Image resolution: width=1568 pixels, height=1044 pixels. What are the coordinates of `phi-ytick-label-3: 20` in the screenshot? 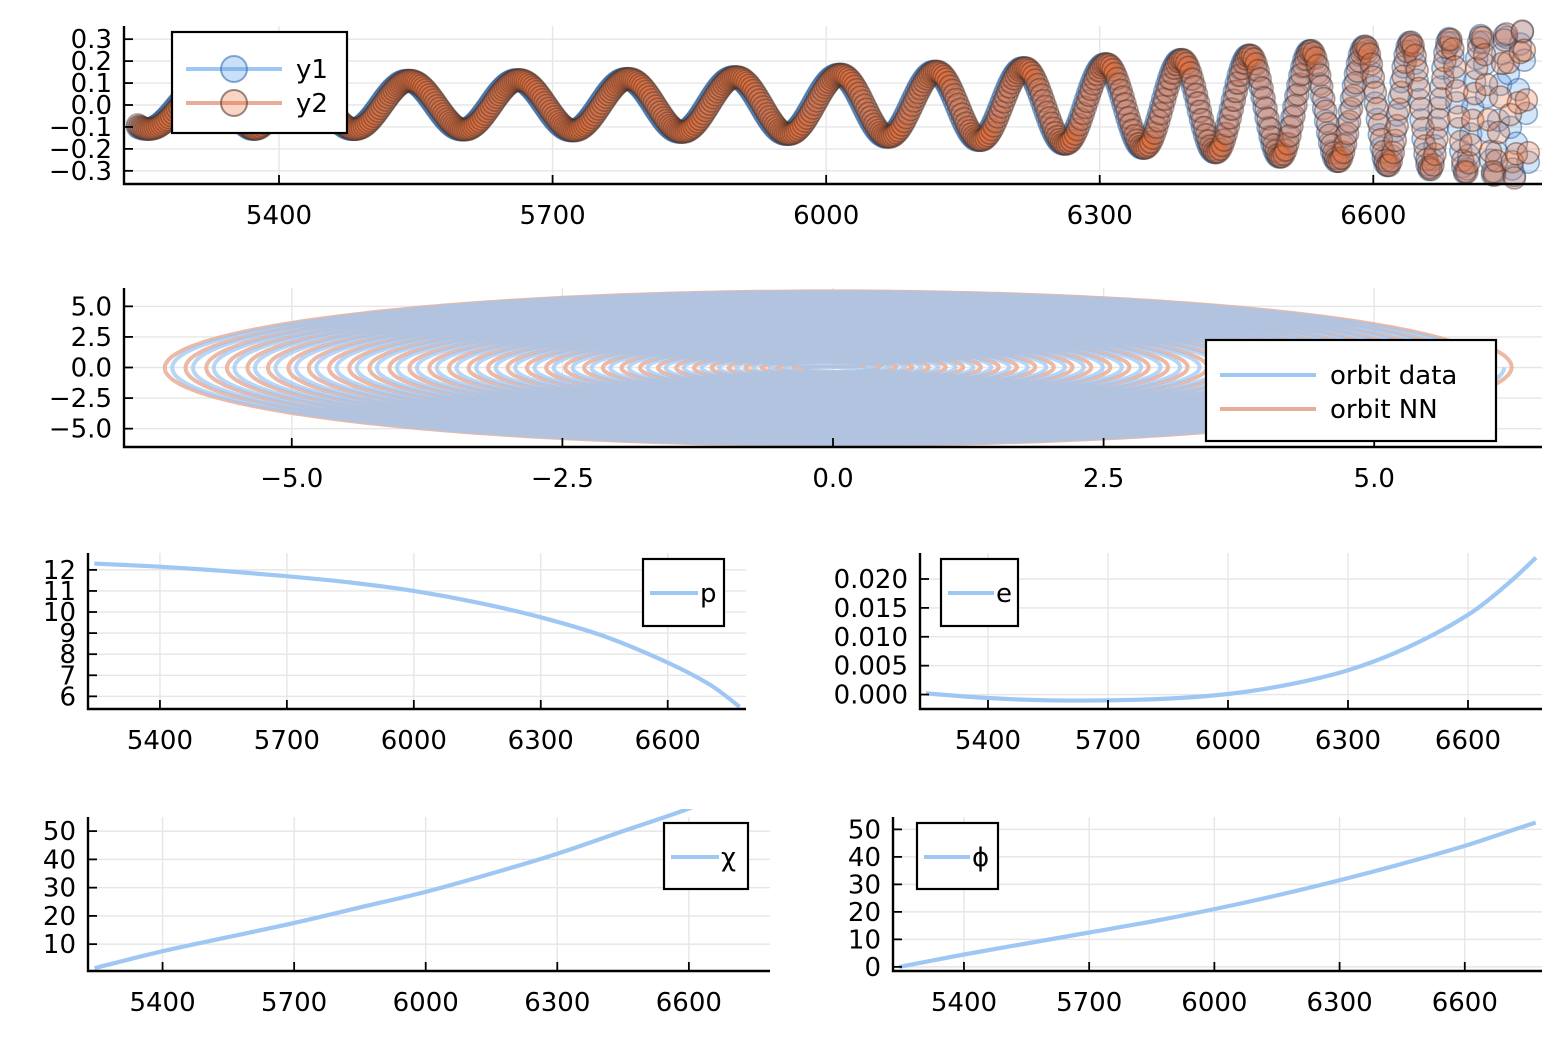 It's located at (864, 913).